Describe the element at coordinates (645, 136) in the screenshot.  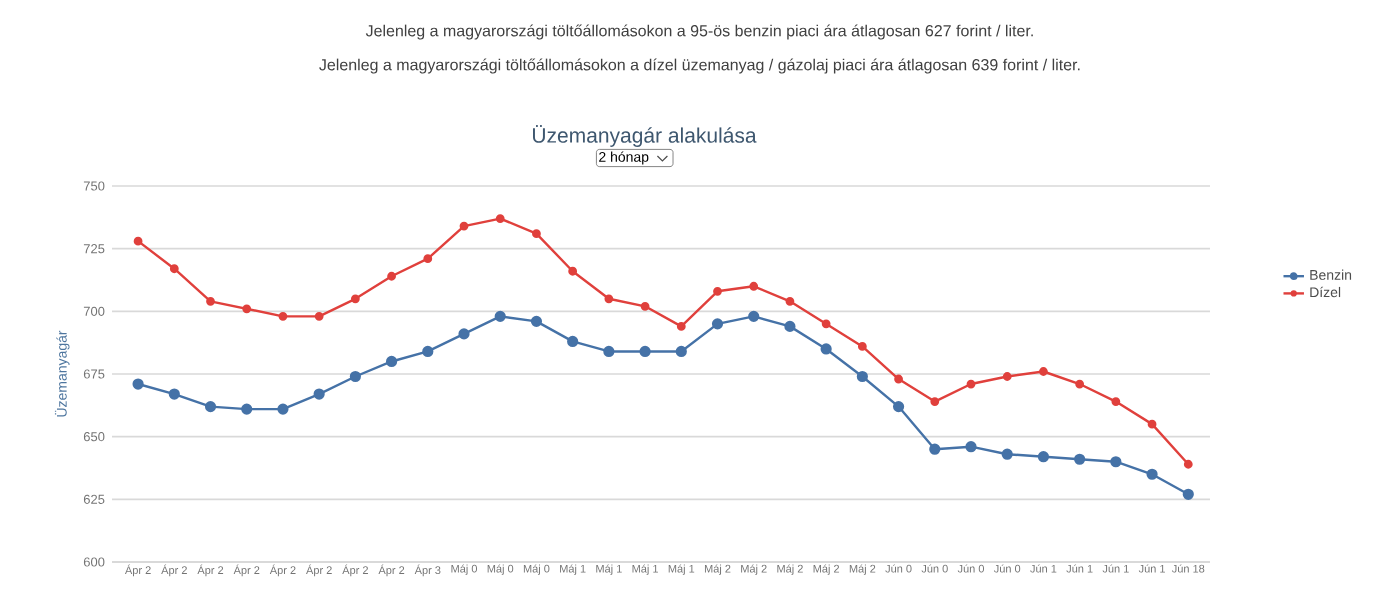
I see `chart-title: Üzemanyagár alakulása` at that location.